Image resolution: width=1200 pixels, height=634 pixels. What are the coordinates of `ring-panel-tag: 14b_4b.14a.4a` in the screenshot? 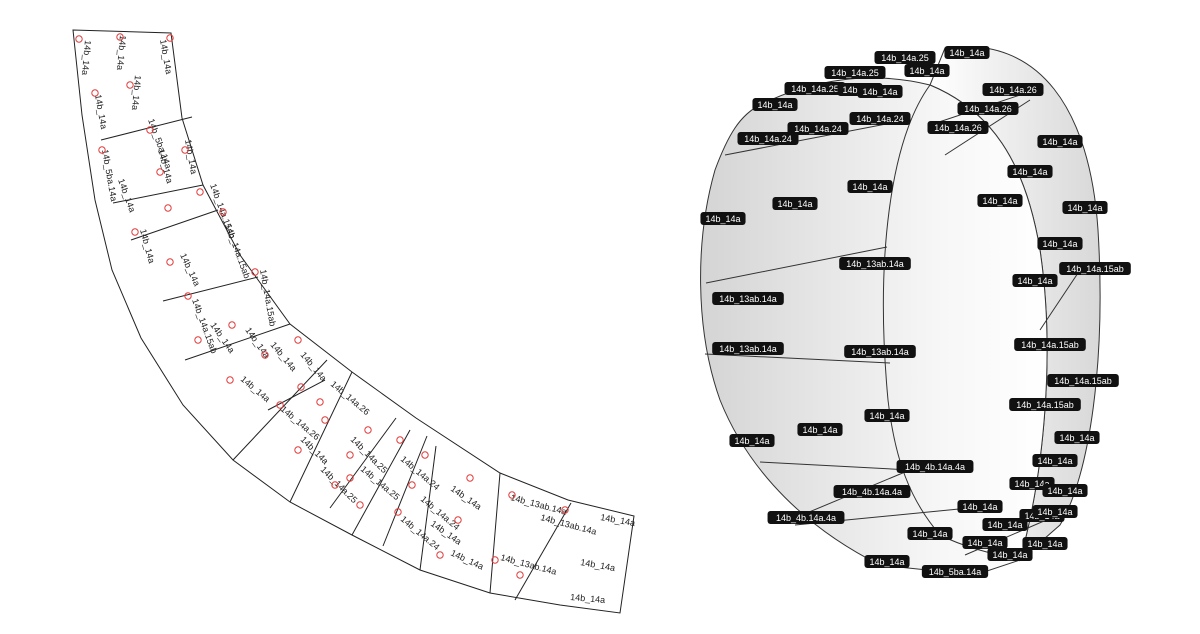 It's located at (872, 491).